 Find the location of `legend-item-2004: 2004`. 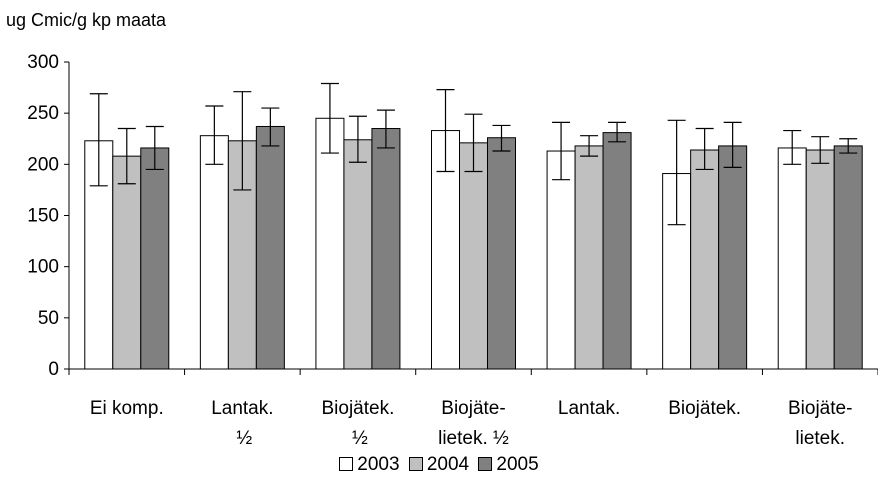

legend-item-2004: 2004 is located at coordinates (439, 465).